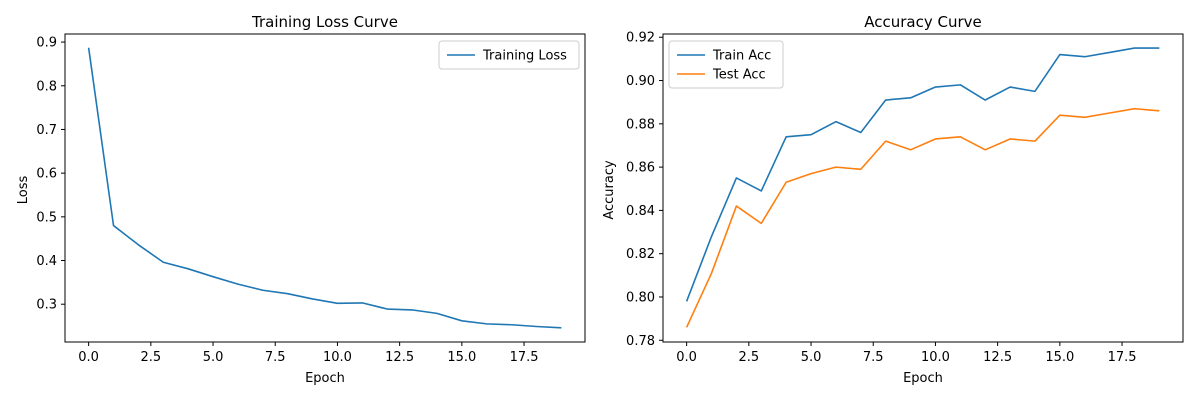  What do you see at coordinates (640, 81) in the screenshot?
I see `accuracy-chart-y-tick-label: 0.90` at bounding box center [640, 81].